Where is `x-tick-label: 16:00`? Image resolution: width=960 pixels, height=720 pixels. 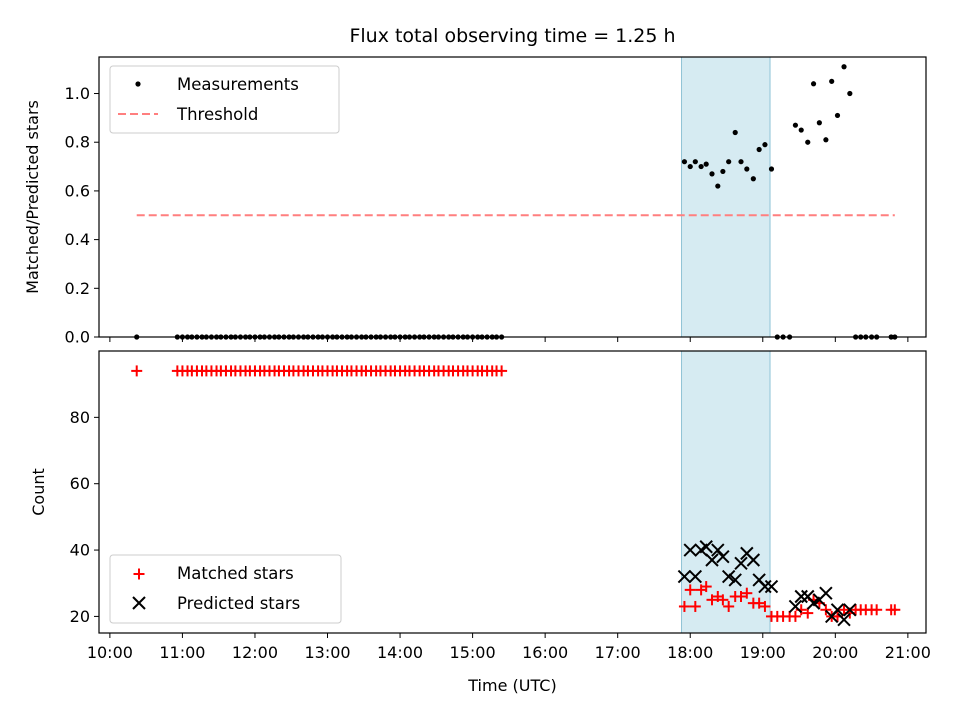 x-tick-label: 16:00 is located at coordinates (545, 652).